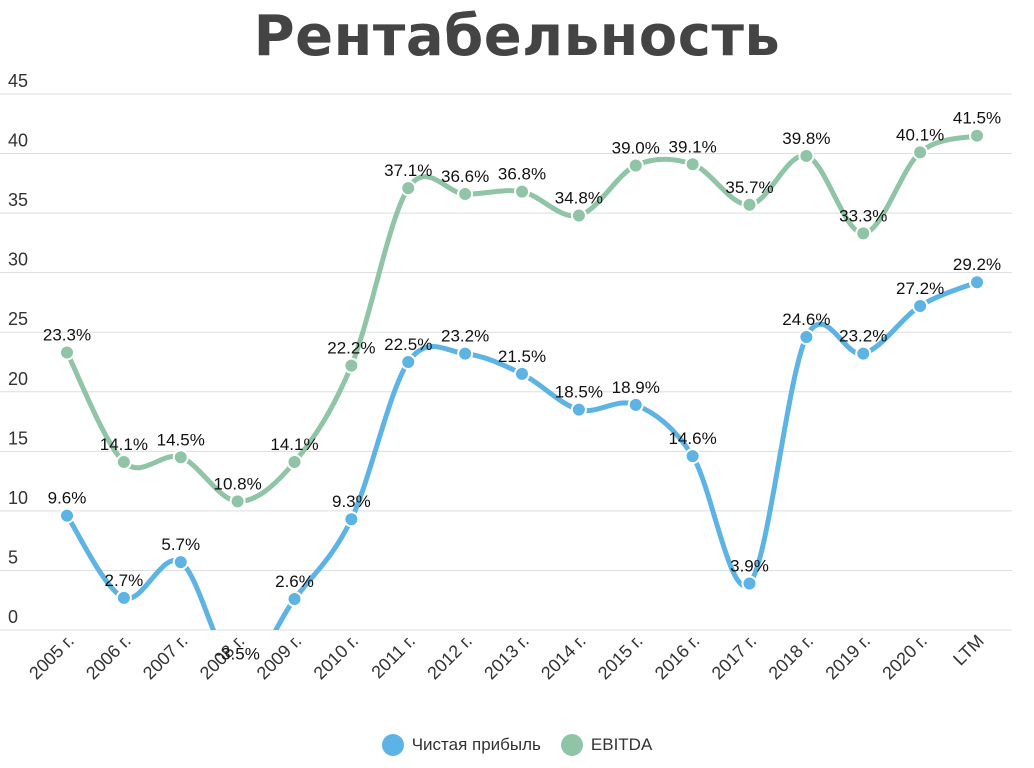 This screenshot has height=768, width=1034. Describe the element at coordinates (791, 657) in the screenshot. I see `x-tick-label: 2018 г.` at that location.